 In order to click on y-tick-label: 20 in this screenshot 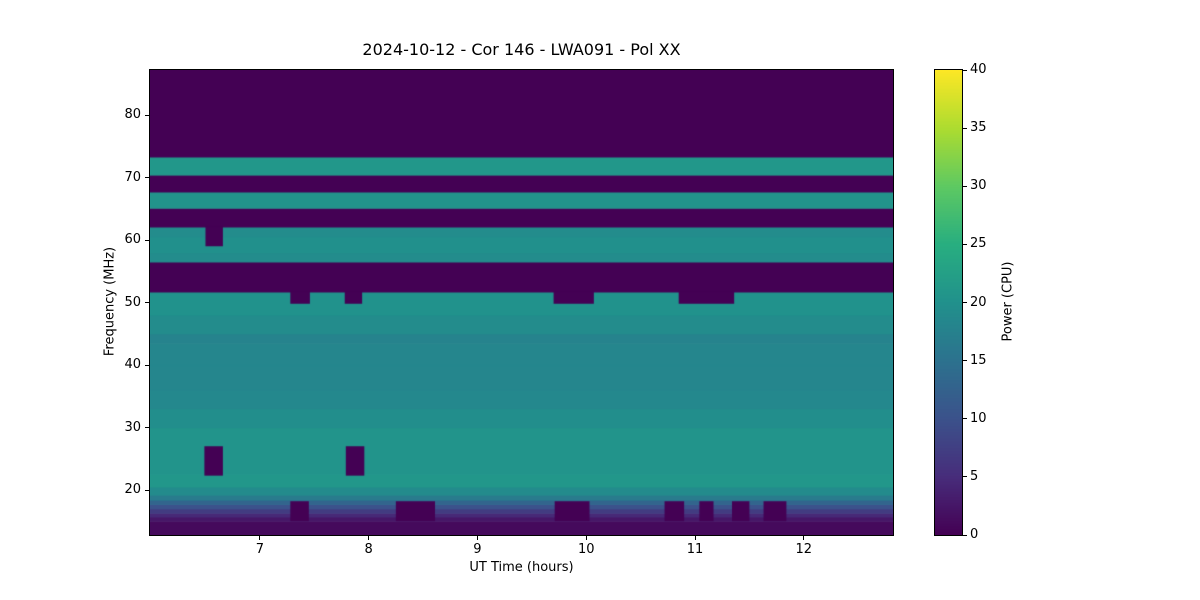, I will do `click(132, 489)`.